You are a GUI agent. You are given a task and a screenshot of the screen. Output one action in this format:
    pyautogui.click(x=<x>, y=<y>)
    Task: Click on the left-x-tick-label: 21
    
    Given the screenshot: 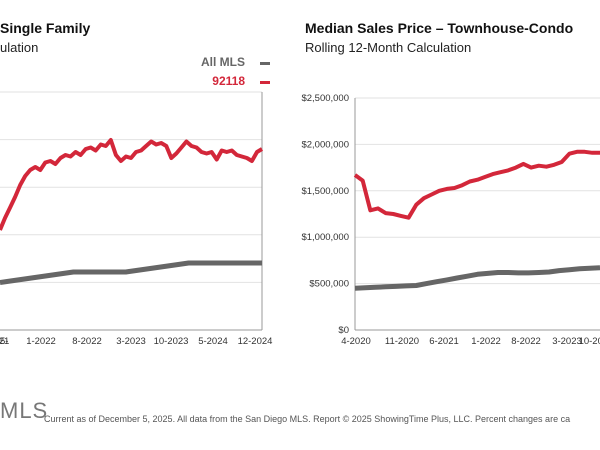 What is the action you would take?
    pyautogui.click(x=4, y=341)
    